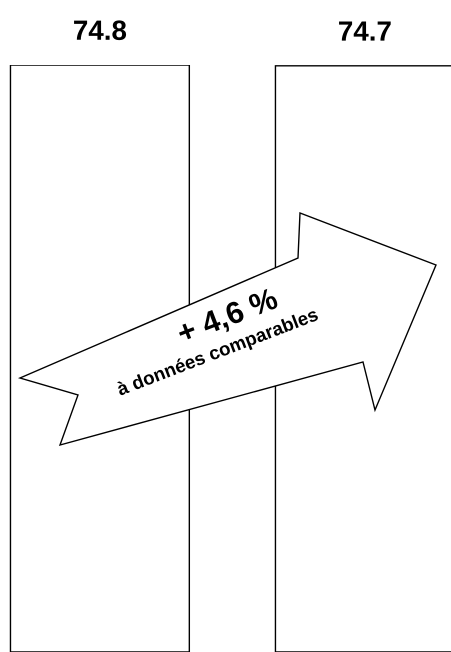 This screenshot has width=451, height=652. I want to click on data-label: 74.7, so click(365, 31).